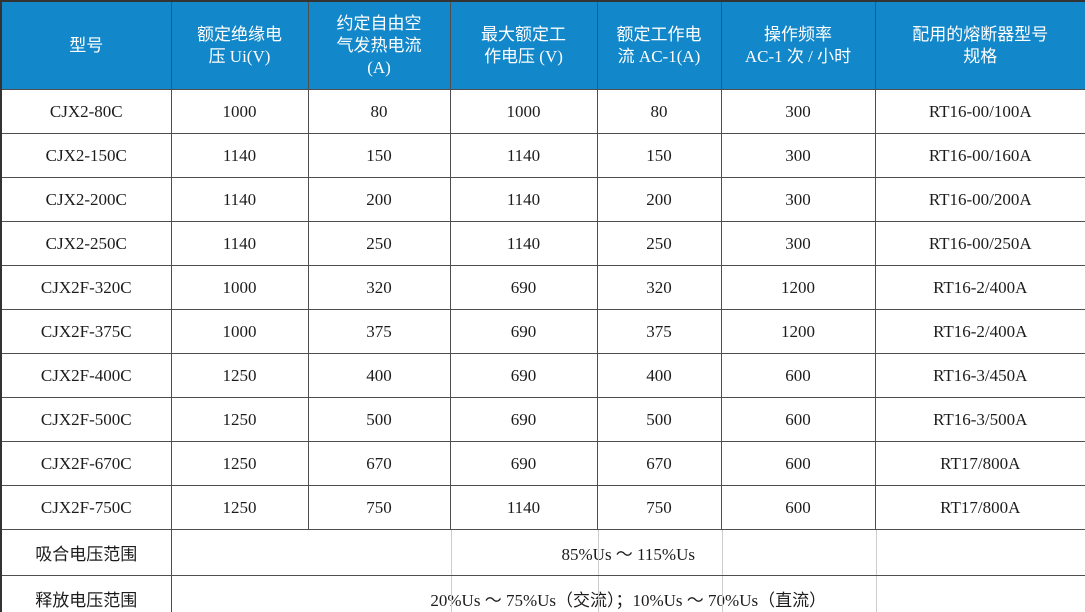 The height and width of the screenshot is (612, 1085). What do you see at coordinates (86, 155) in the screenshot?
I see `model-cell: CJX2-150C` at bounding box center [86, 155].